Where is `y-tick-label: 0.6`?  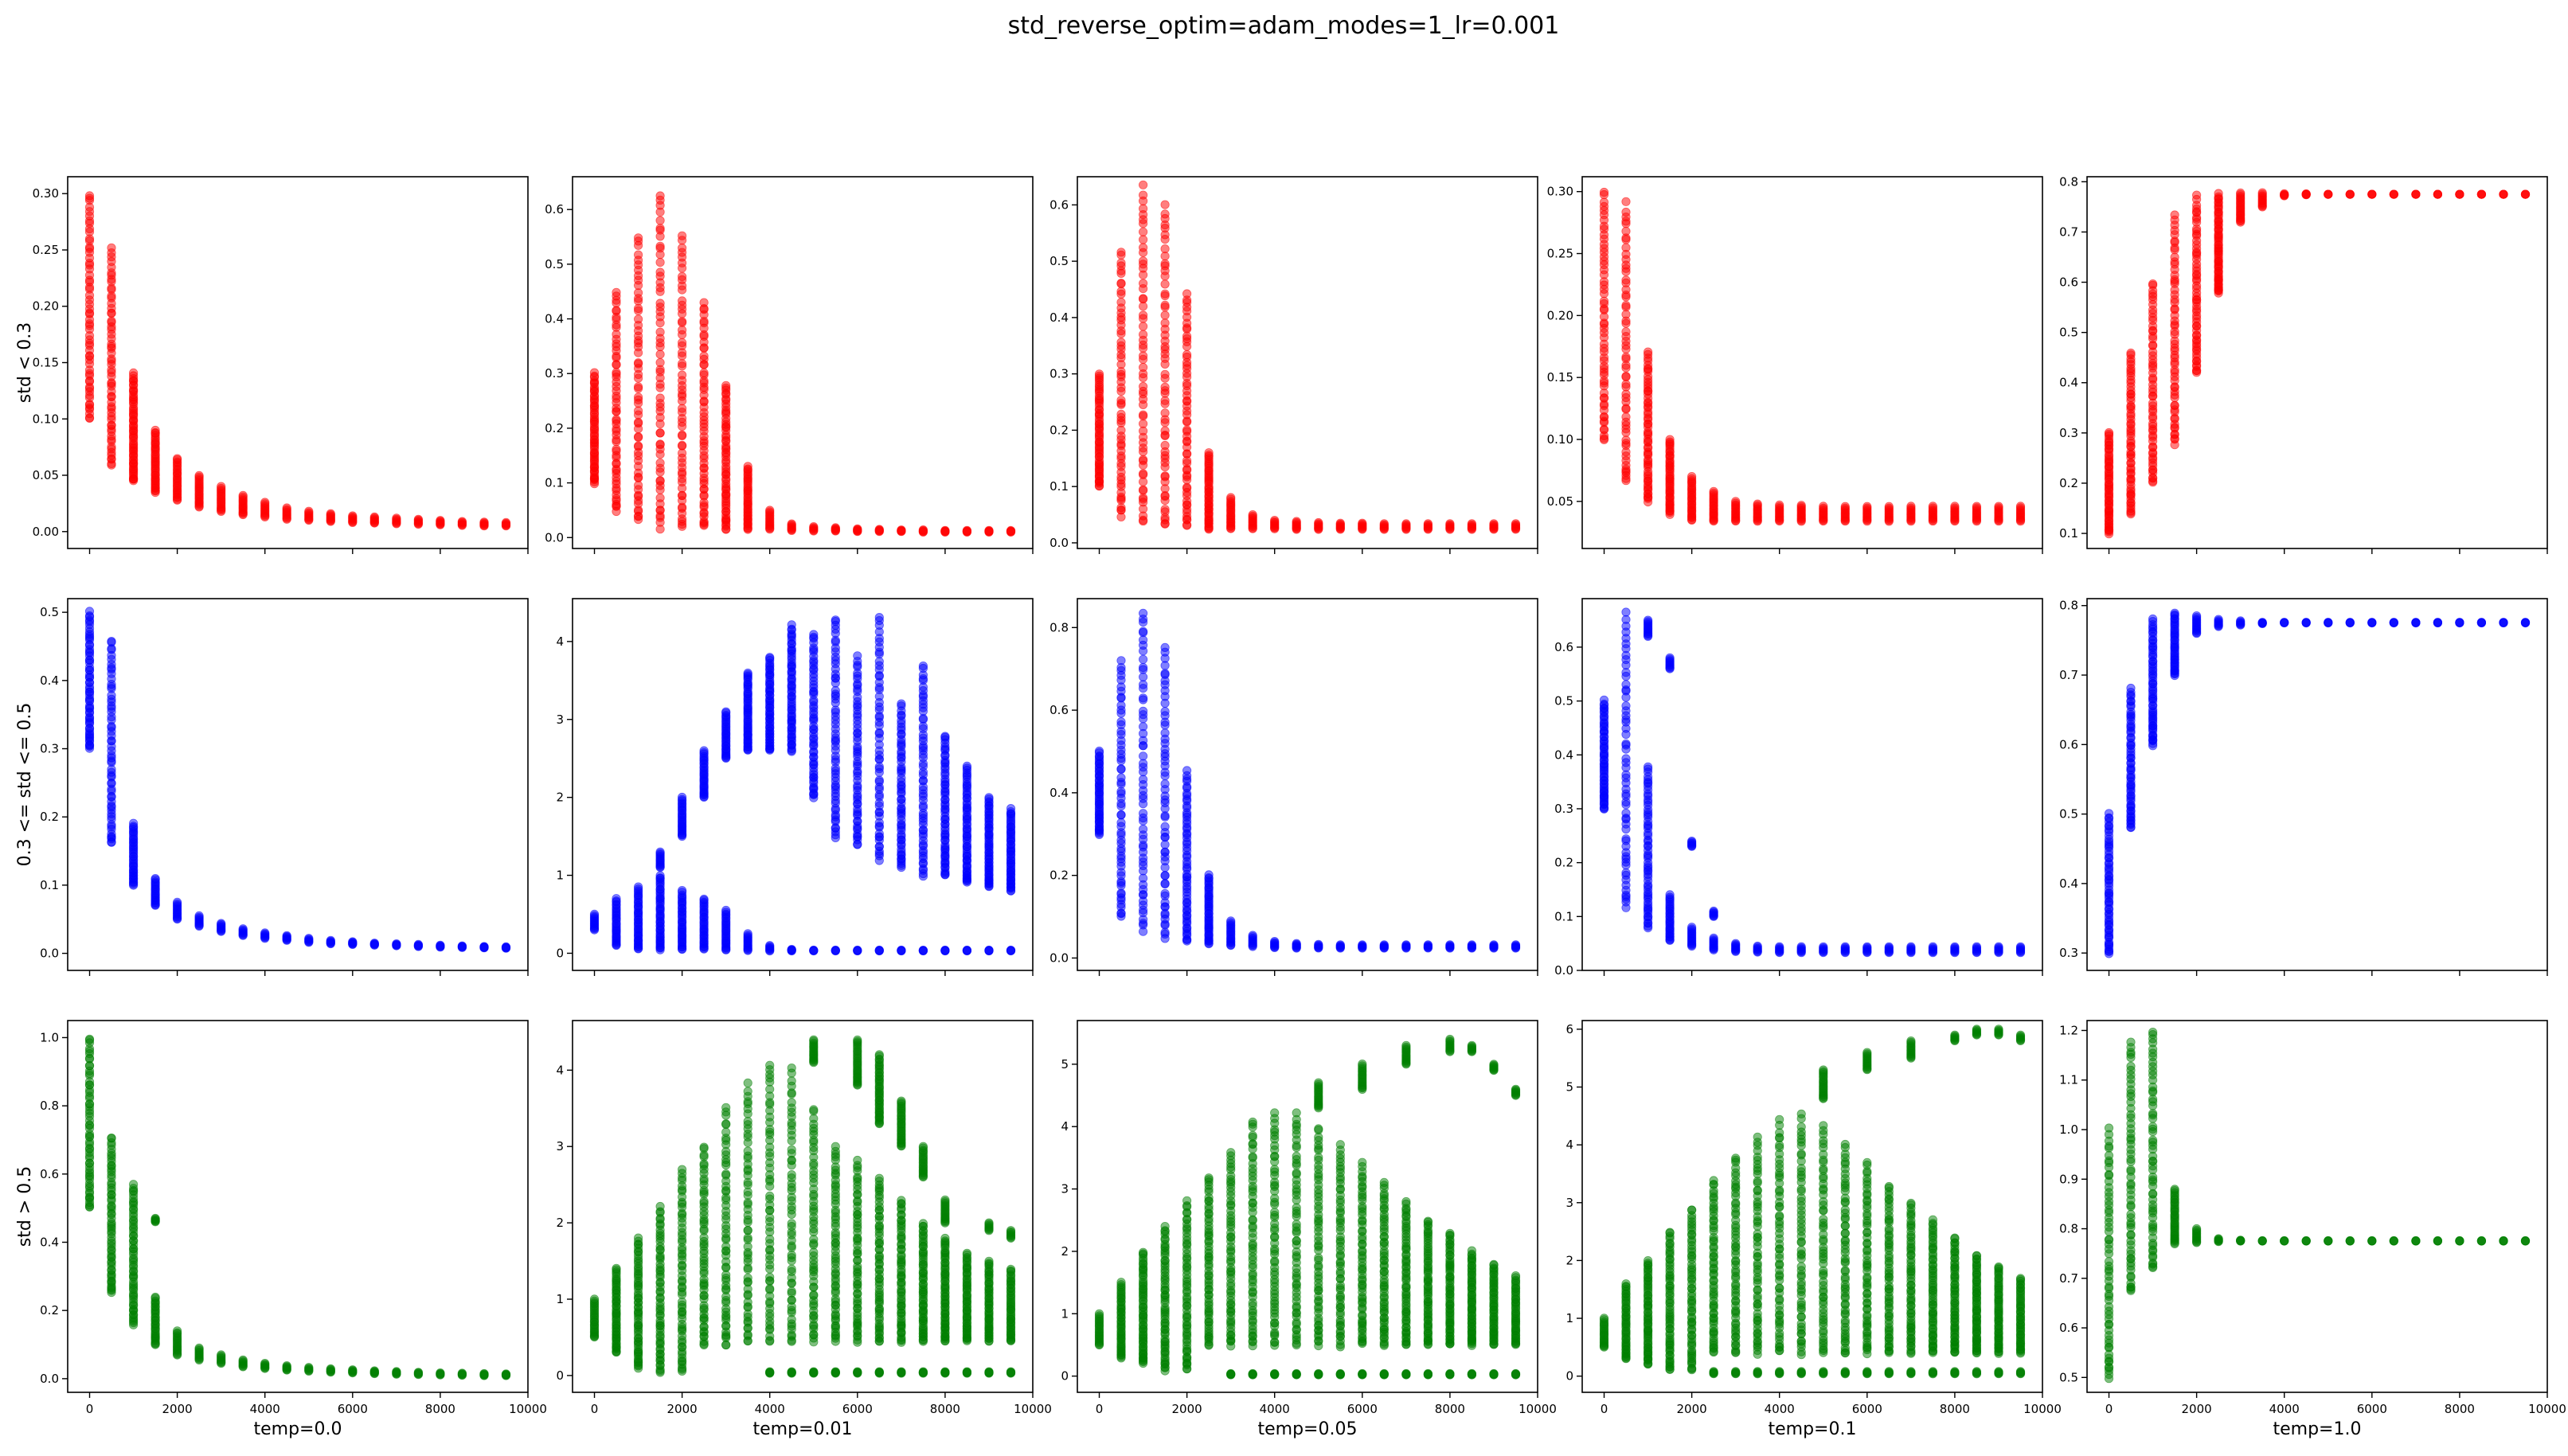
y-tick-label: 0.6 is located at coordinates (2068, 282).